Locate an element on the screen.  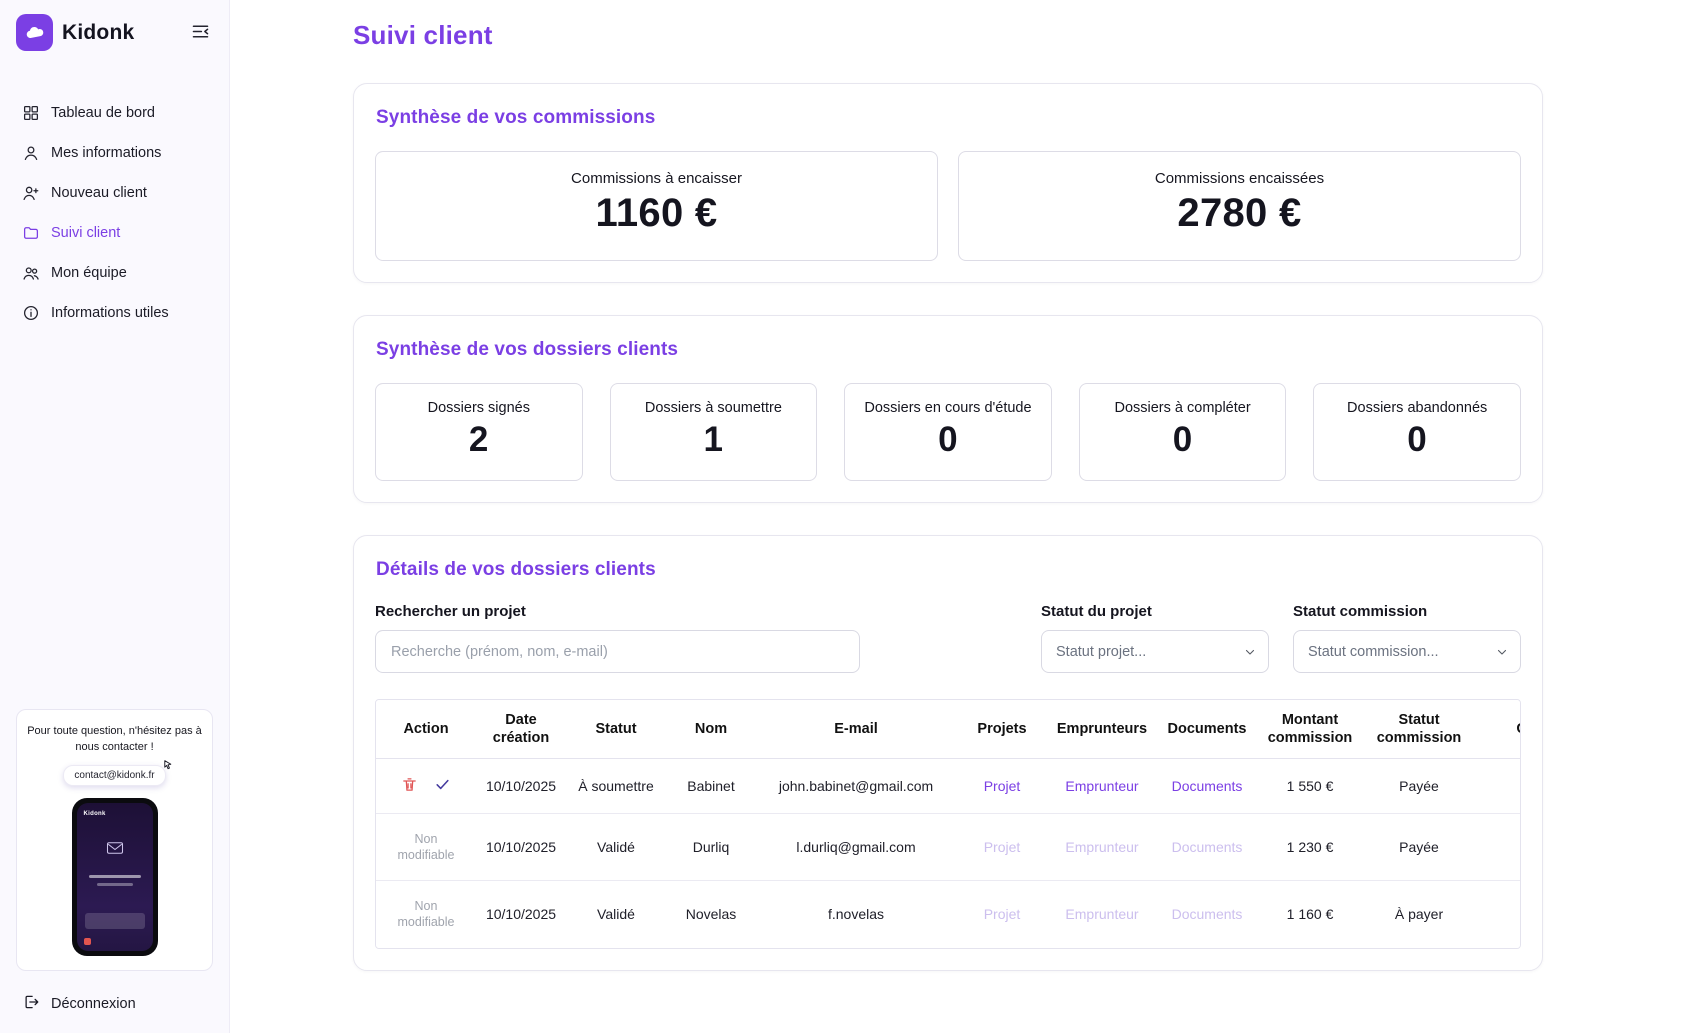
sidebar-item-nouveau-client: Nouveau client is located at coordinates (114, 193).